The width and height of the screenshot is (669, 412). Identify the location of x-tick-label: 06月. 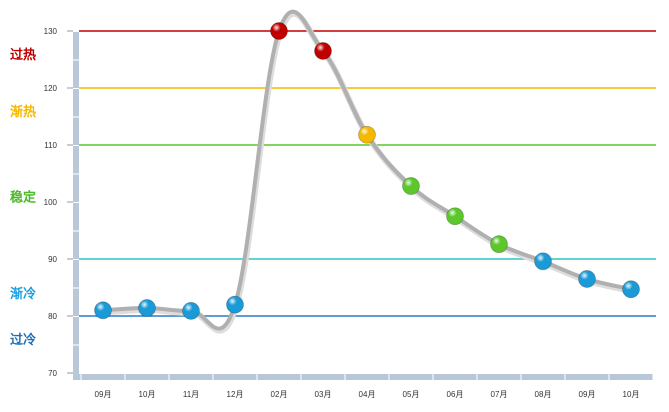
(455, 394).